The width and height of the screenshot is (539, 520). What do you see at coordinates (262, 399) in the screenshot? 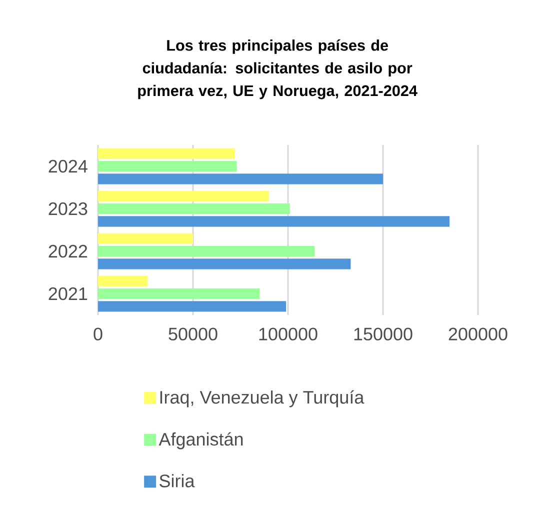
I see `legend-label: Iraq, Venezuela y Turquía` at bounding box center [262, 399].